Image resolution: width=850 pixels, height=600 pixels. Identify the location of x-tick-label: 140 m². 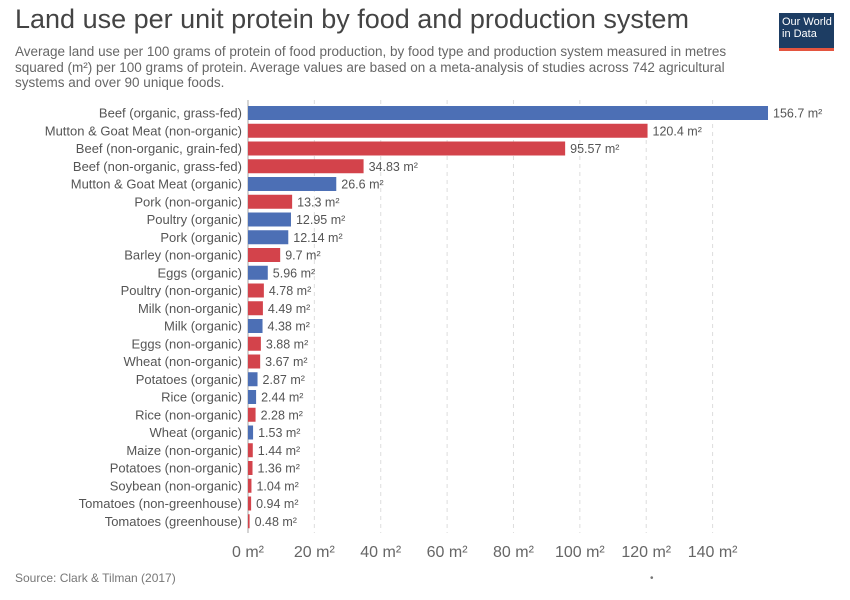
(713, 552).